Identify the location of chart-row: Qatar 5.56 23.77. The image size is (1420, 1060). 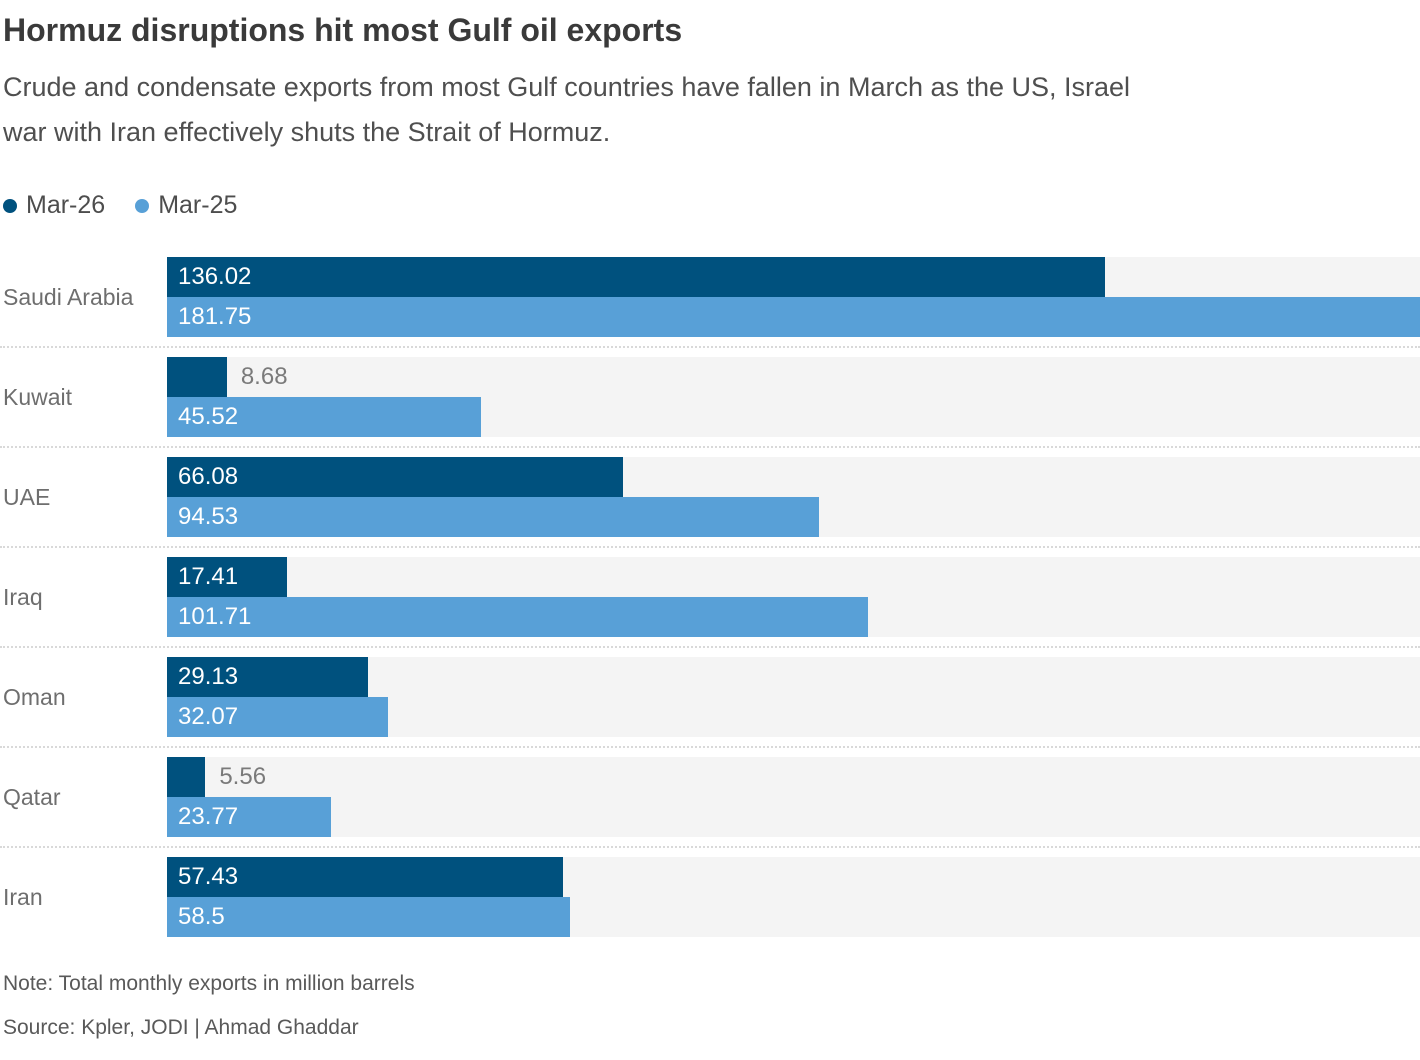
(710, 796).